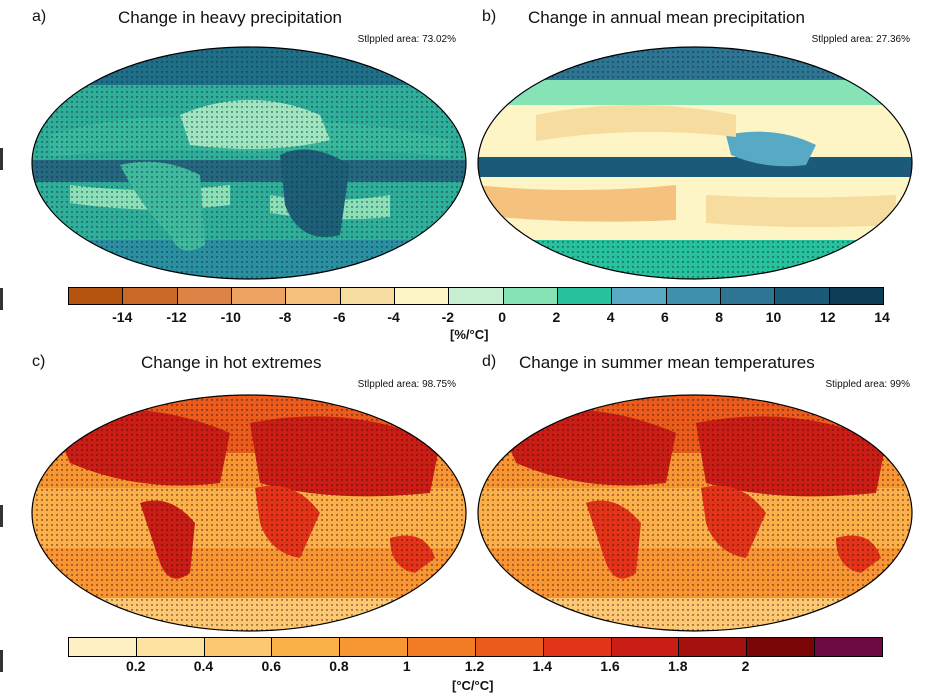 The height and width of the screenshot is (699, 934). What do you see at coordinates (393, 317) in the screenshot?
I see `colorbar-tick-label: -4` at bounding box center [393, 317].